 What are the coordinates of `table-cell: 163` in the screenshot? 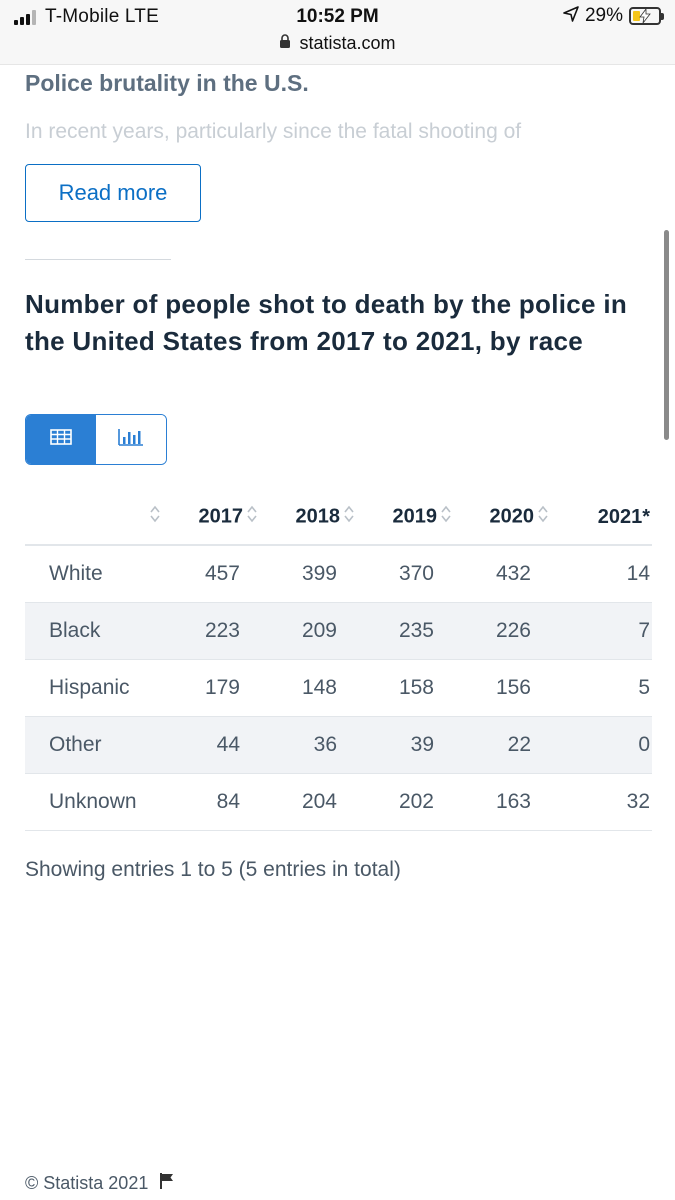 It's located at (506, 802).